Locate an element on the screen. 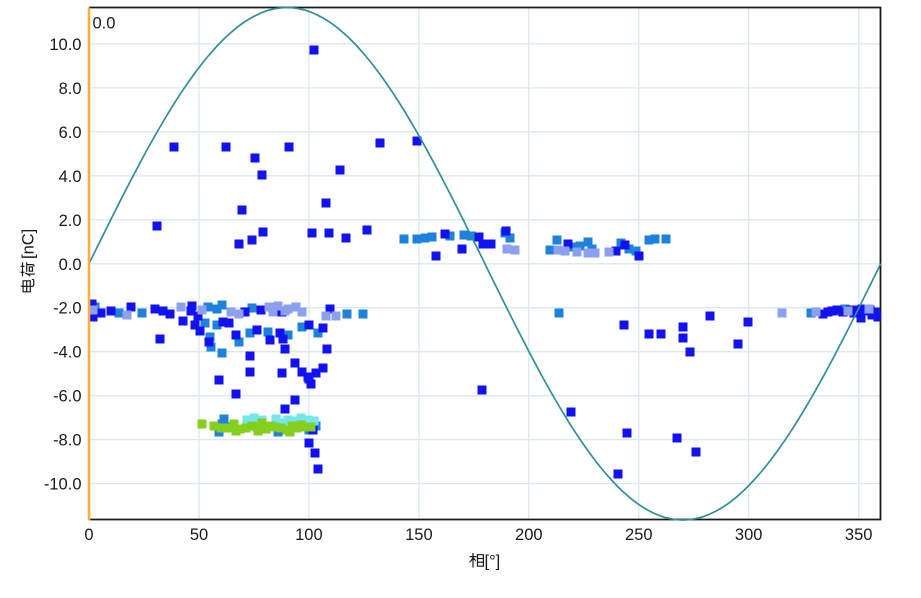  svg-text: 350 is located at coordinates (859, 535).